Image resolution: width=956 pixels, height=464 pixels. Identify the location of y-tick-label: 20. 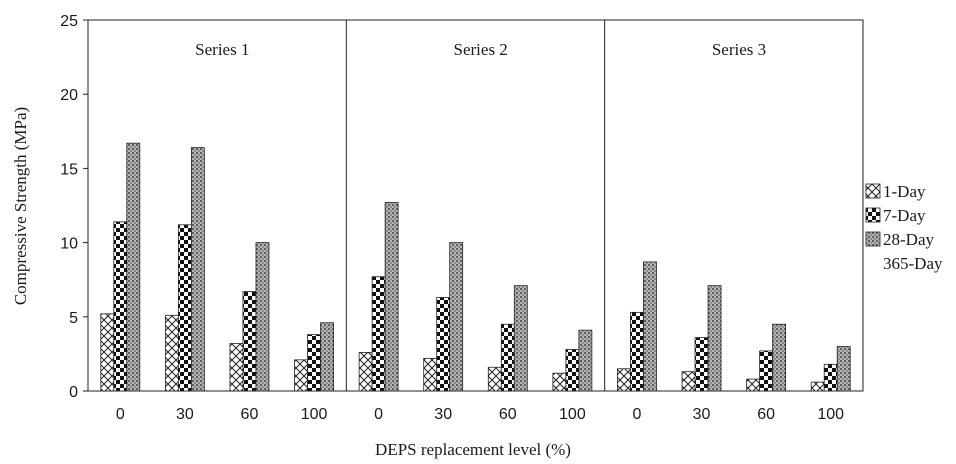
(69, 95).